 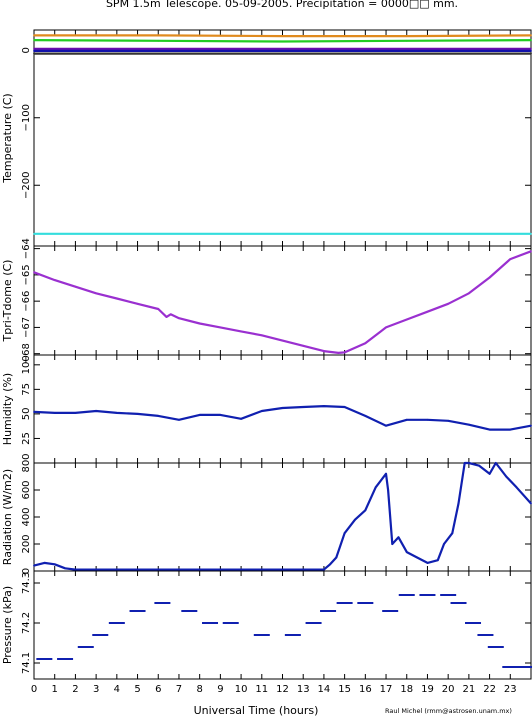 I want to click on y-tick-label: 0, so click(x=26, y=50).